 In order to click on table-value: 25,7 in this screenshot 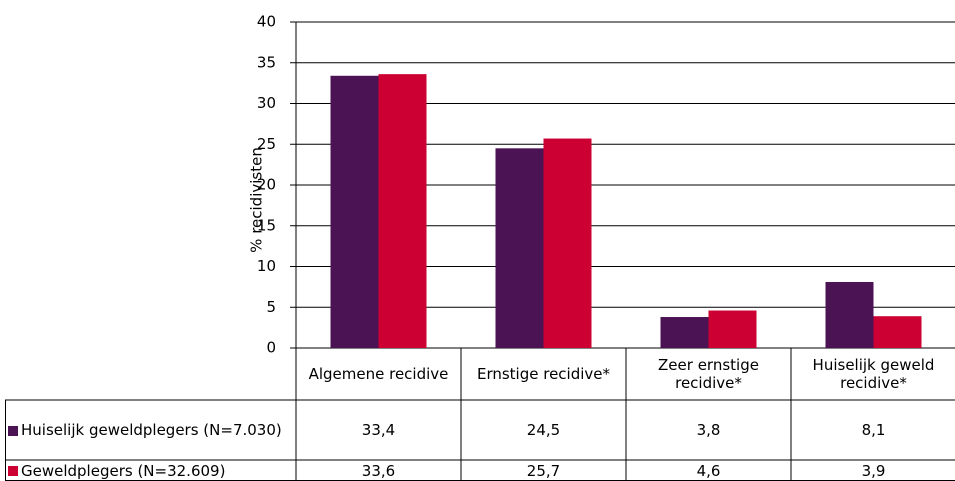, I will do `click(543, 470)`.